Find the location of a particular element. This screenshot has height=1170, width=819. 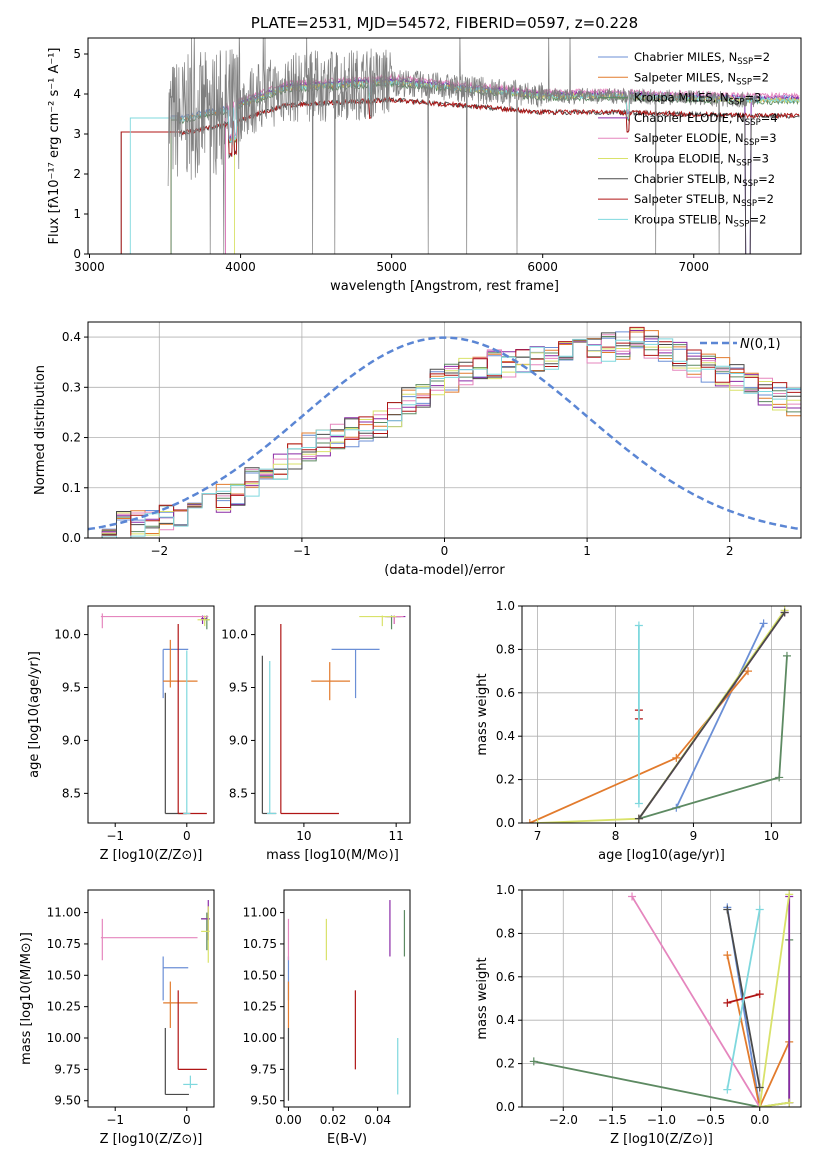

legend-entry: Chabrier ELODIE, NSSP=4 is located at coordinates (706, 119).